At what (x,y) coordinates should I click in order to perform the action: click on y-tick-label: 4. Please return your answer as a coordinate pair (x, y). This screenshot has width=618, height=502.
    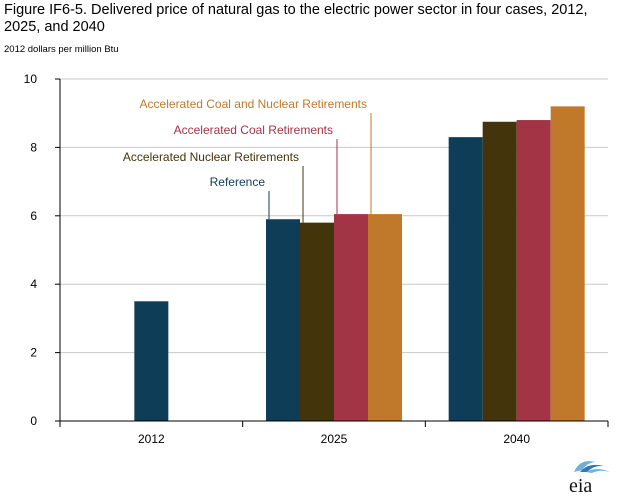
    Looking at the image, I should click on (33, 284).